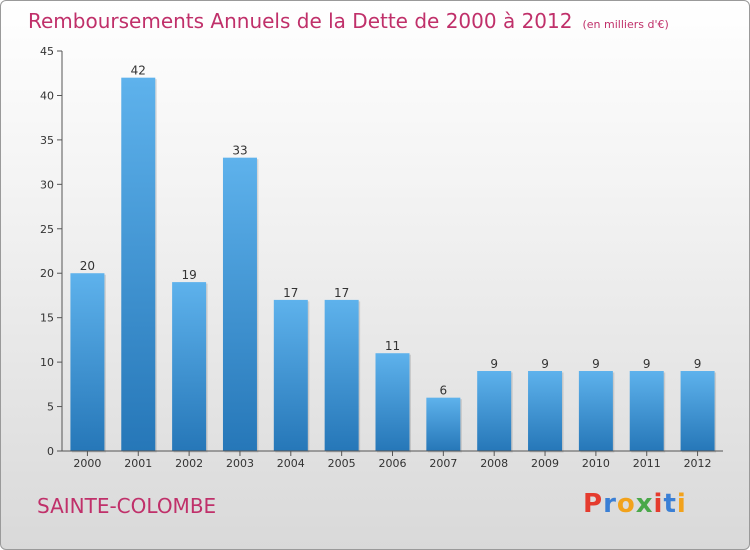  Describe the element at coordinates (188, 275) in the screenshot. I see `data-label: 19` at that location.